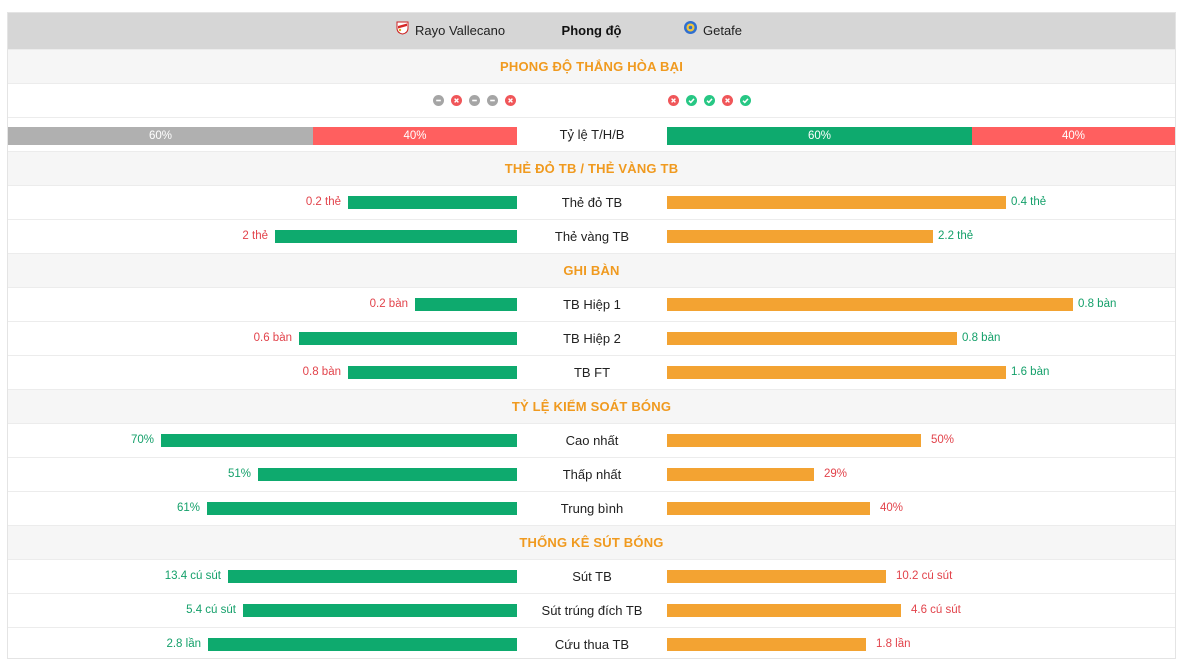  I want to click on away-stat-value: 1.8 lần, so click(893, 644).